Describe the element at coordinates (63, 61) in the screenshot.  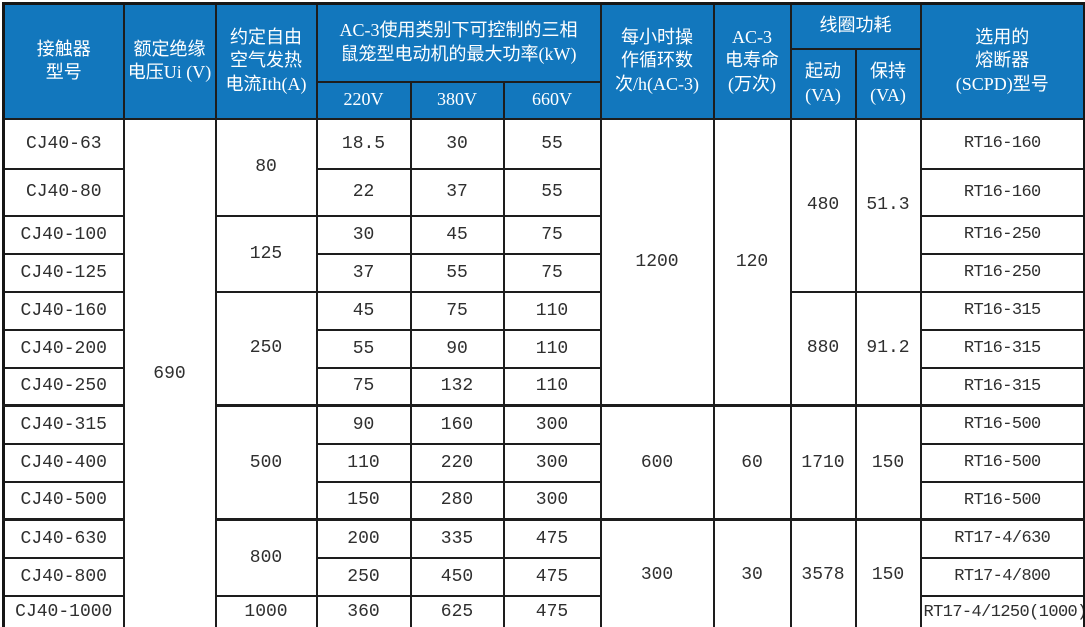
I see `header-contactor-model: 接触器 型号` at that location.